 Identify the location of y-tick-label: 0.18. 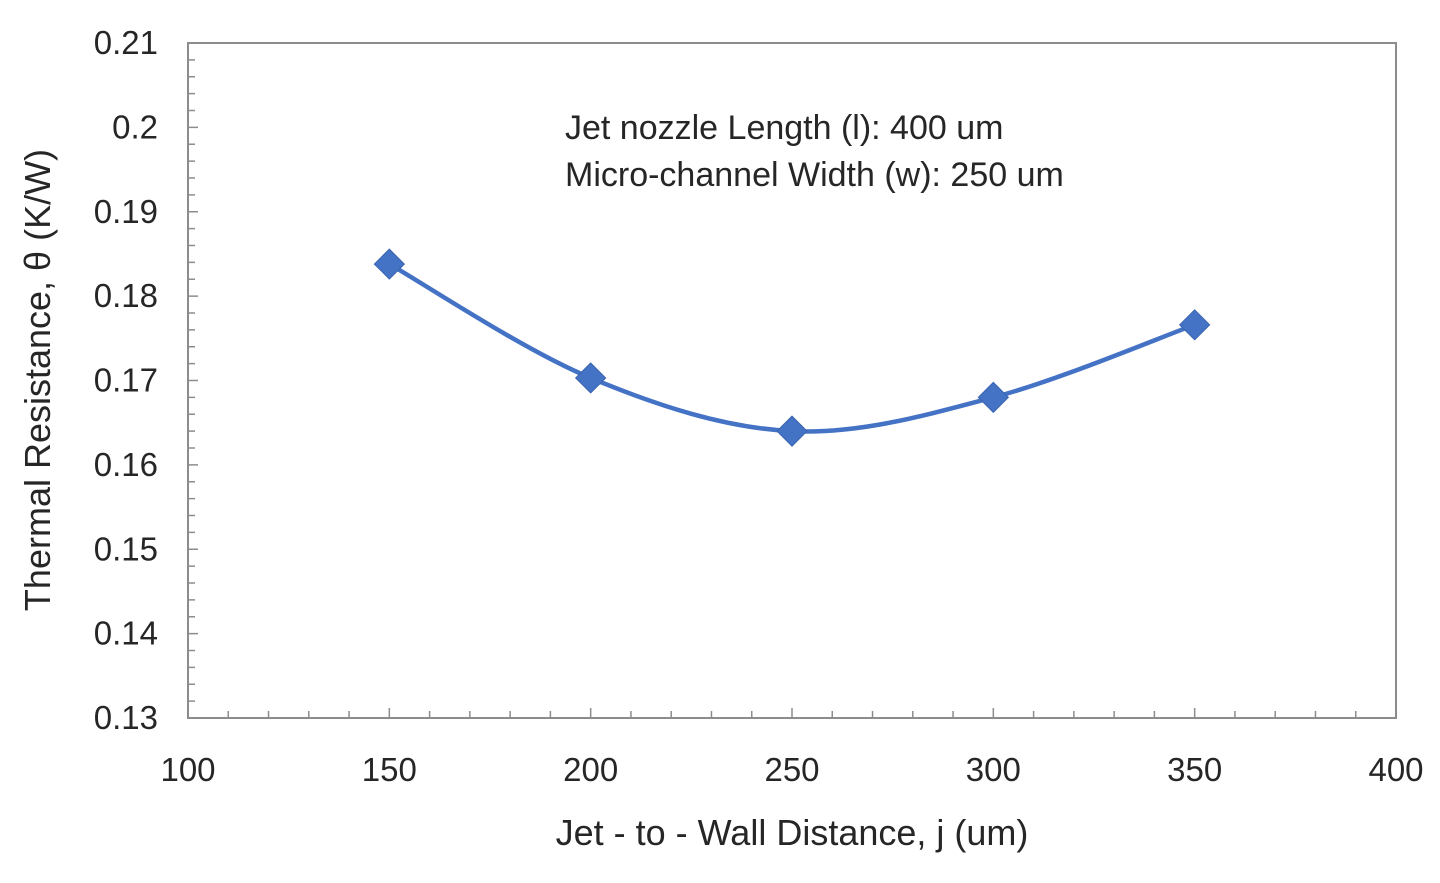
(126, 295).